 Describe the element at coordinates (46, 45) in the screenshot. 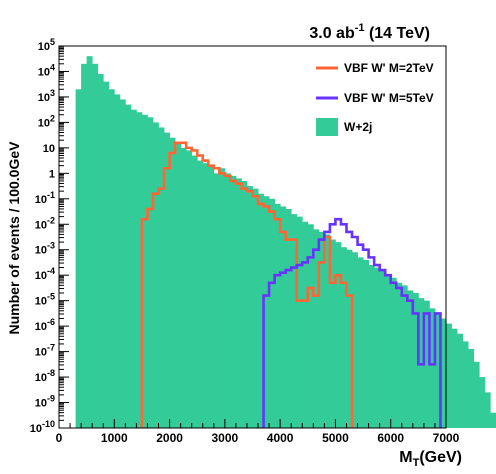

I see `y-tick-label: 10⁵` at that location.